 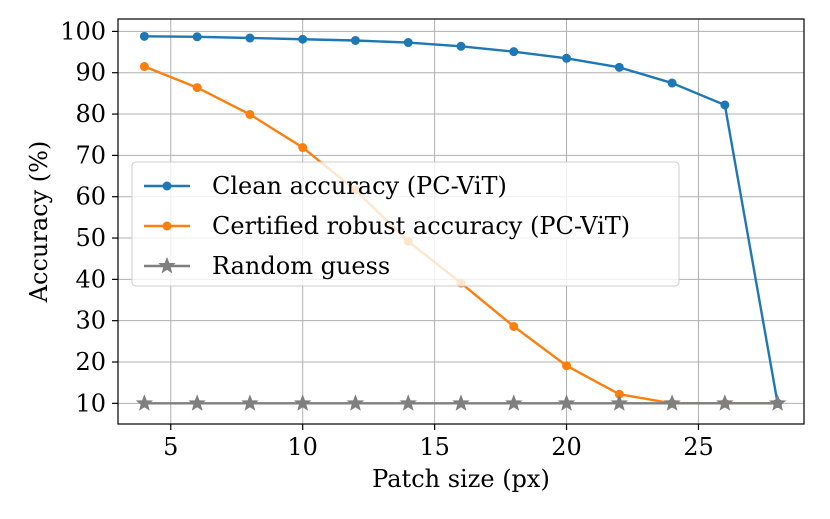 What do you see at coordinates (90, 155) in the screenshot?
I see `y-tick-label: 70` at bounding box center [90, 155].